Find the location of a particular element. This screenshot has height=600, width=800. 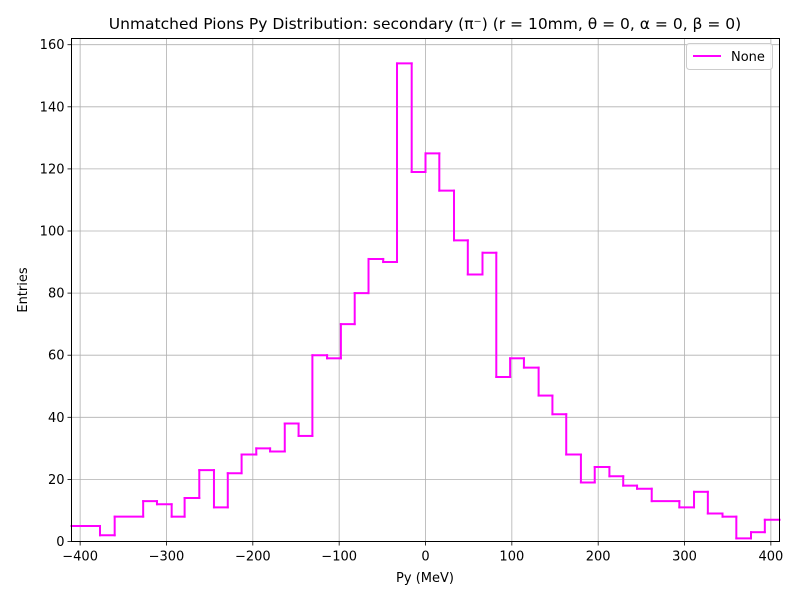

y-axis-label: Entries is located at coordinates (23, 290).